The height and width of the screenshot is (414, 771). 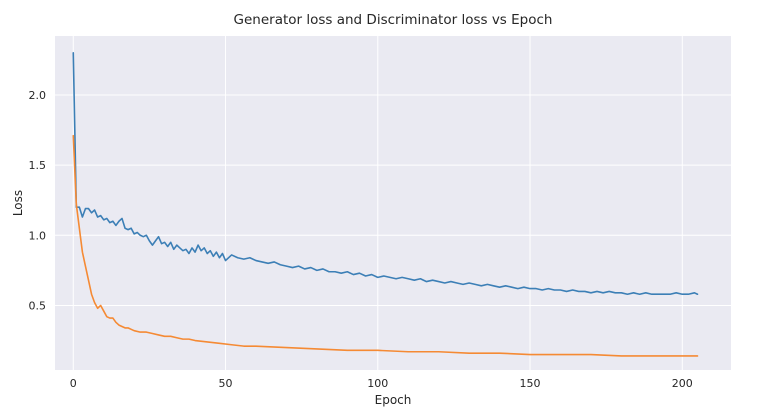 What do you see at coordinates (38, 165) in the screenshot?
I see `y-tick-label: 1.5` at bounding box center [38, 165].